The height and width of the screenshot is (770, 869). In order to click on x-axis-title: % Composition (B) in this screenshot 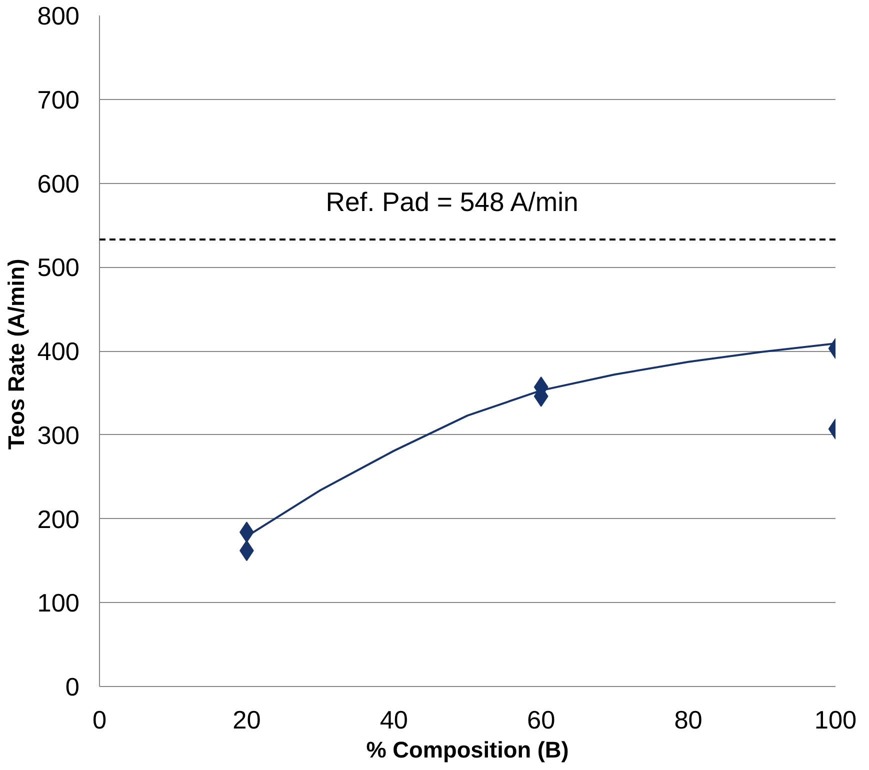, I will do `click(467, 749)`.